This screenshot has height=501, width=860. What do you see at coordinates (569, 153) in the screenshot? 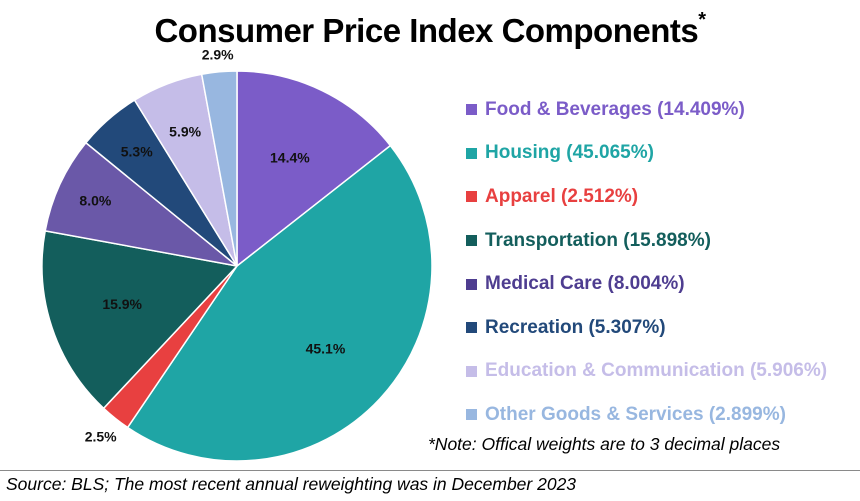
I see `legend-label: Housing (45.065%)` at bounding box center [569, 153].